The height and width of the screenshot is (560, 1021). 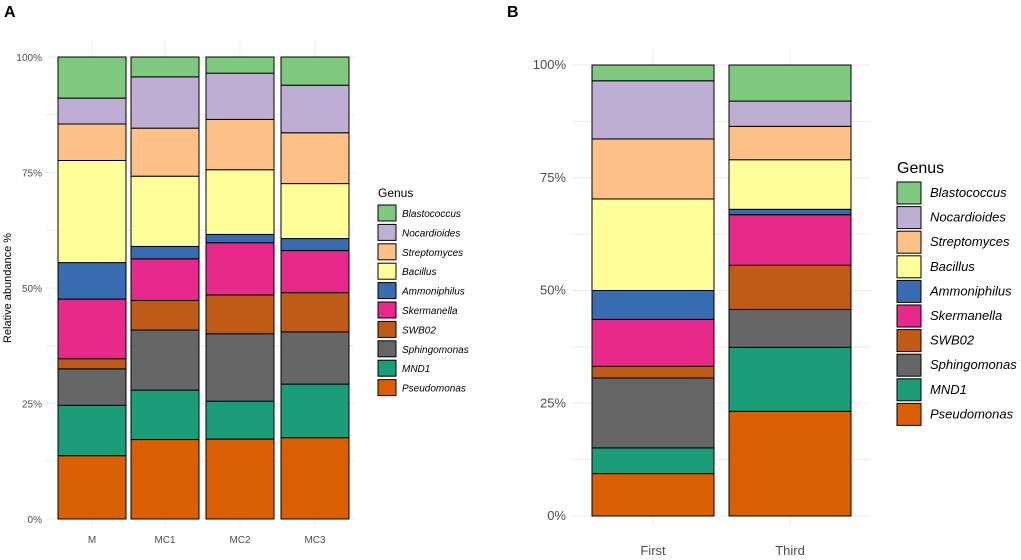 I want to click on legend-label-skermanella: Skermanella, so click(x=430, y=311).